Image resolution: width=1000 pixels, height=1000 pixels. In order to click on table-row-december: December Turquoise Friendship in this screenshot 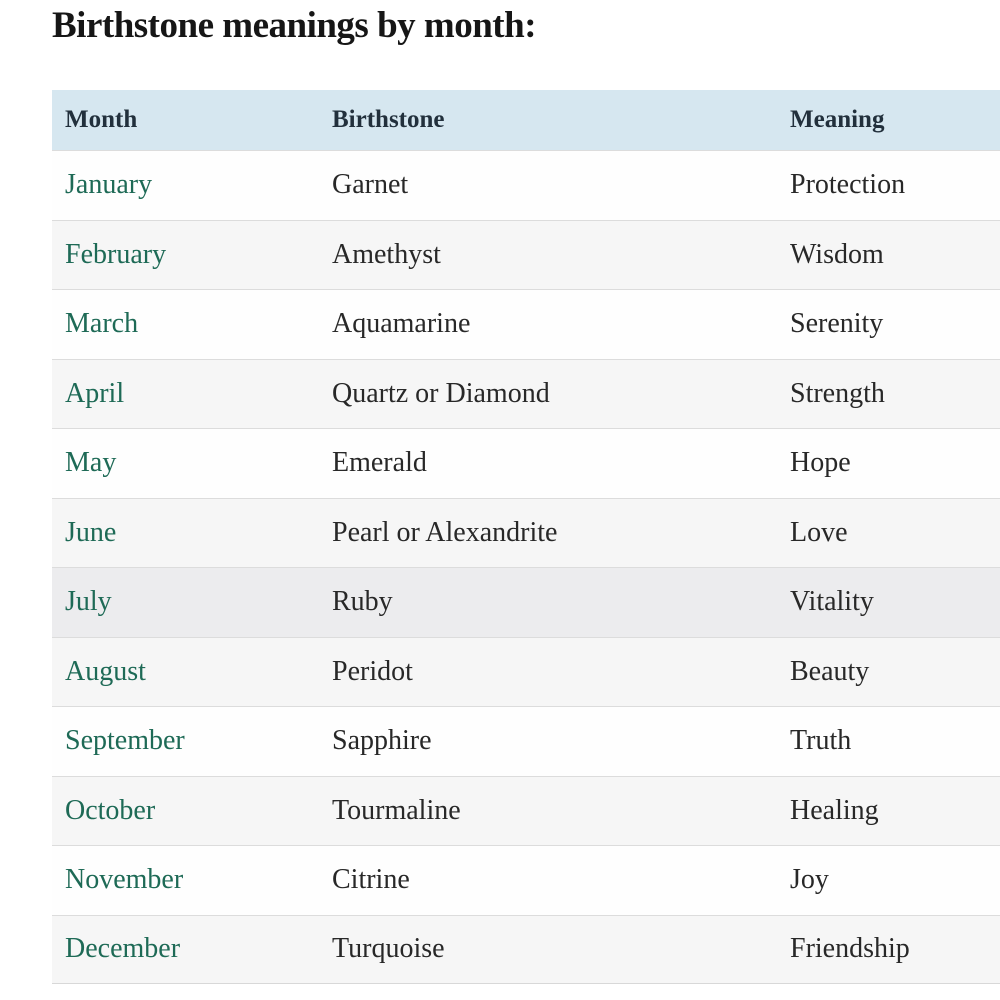, I will do `click(526, 949)`.